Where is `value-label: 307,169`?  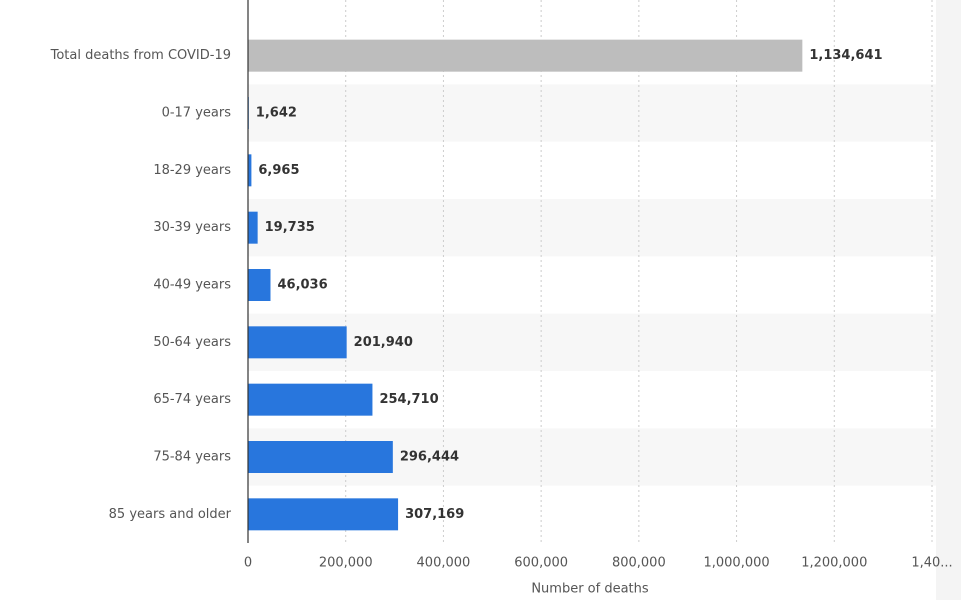
value-label: 307,169 is located at coordinates (434, 514).